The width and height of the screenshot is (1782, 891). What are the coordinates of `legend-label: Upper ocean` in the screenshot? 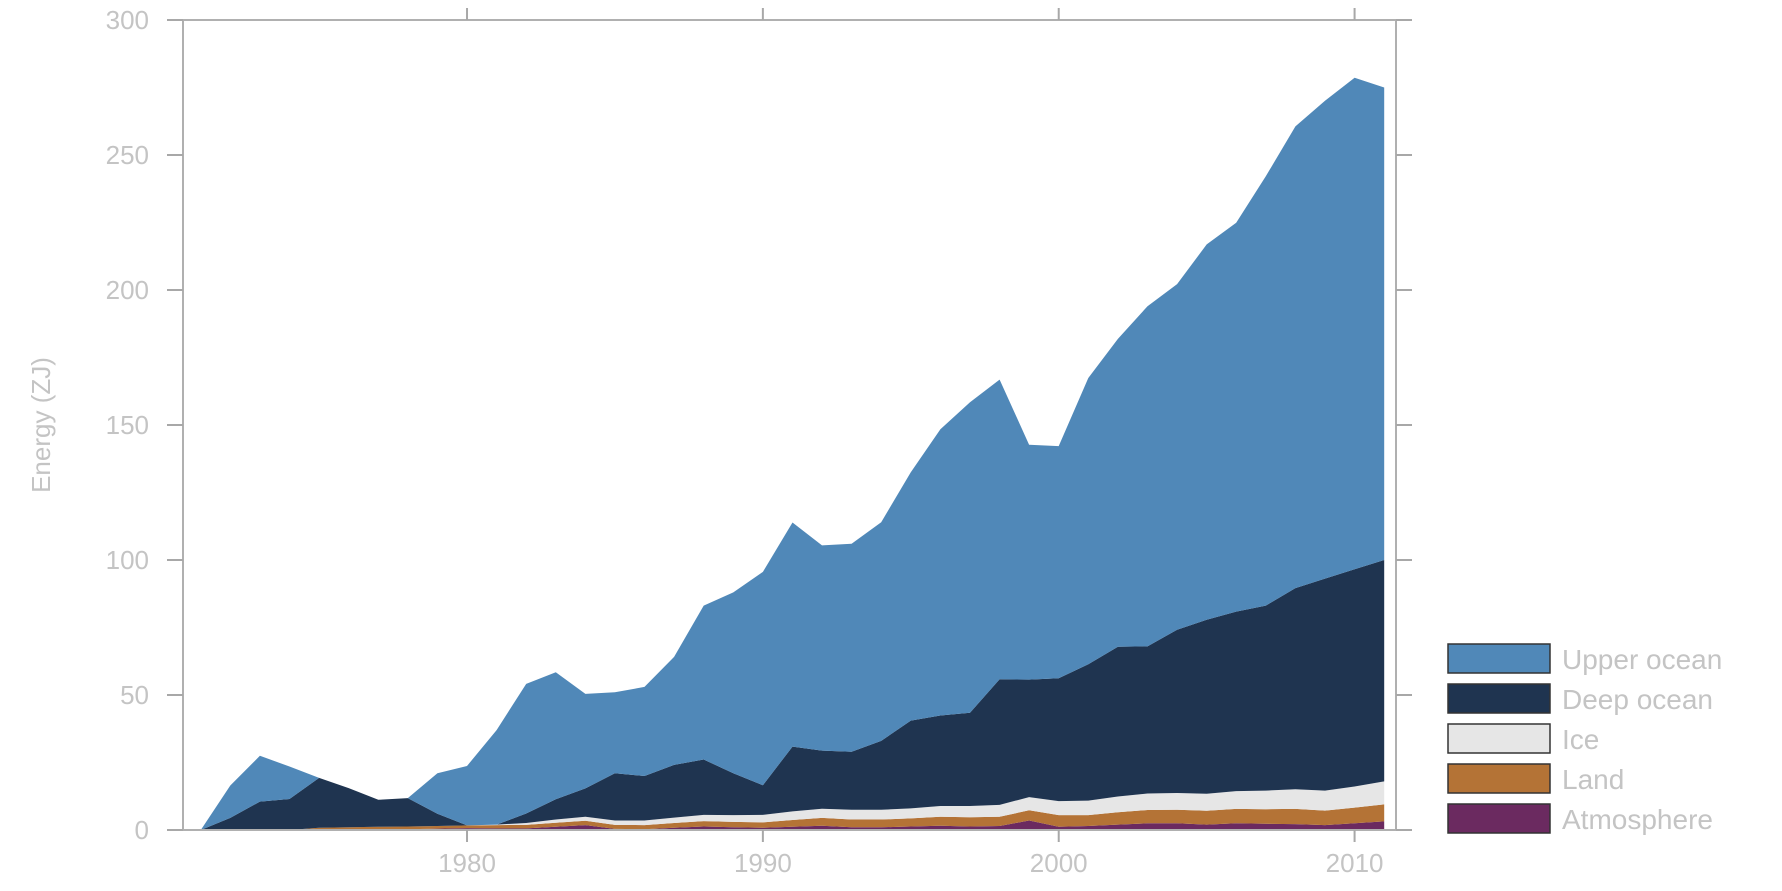 It's located at (1642, 659).